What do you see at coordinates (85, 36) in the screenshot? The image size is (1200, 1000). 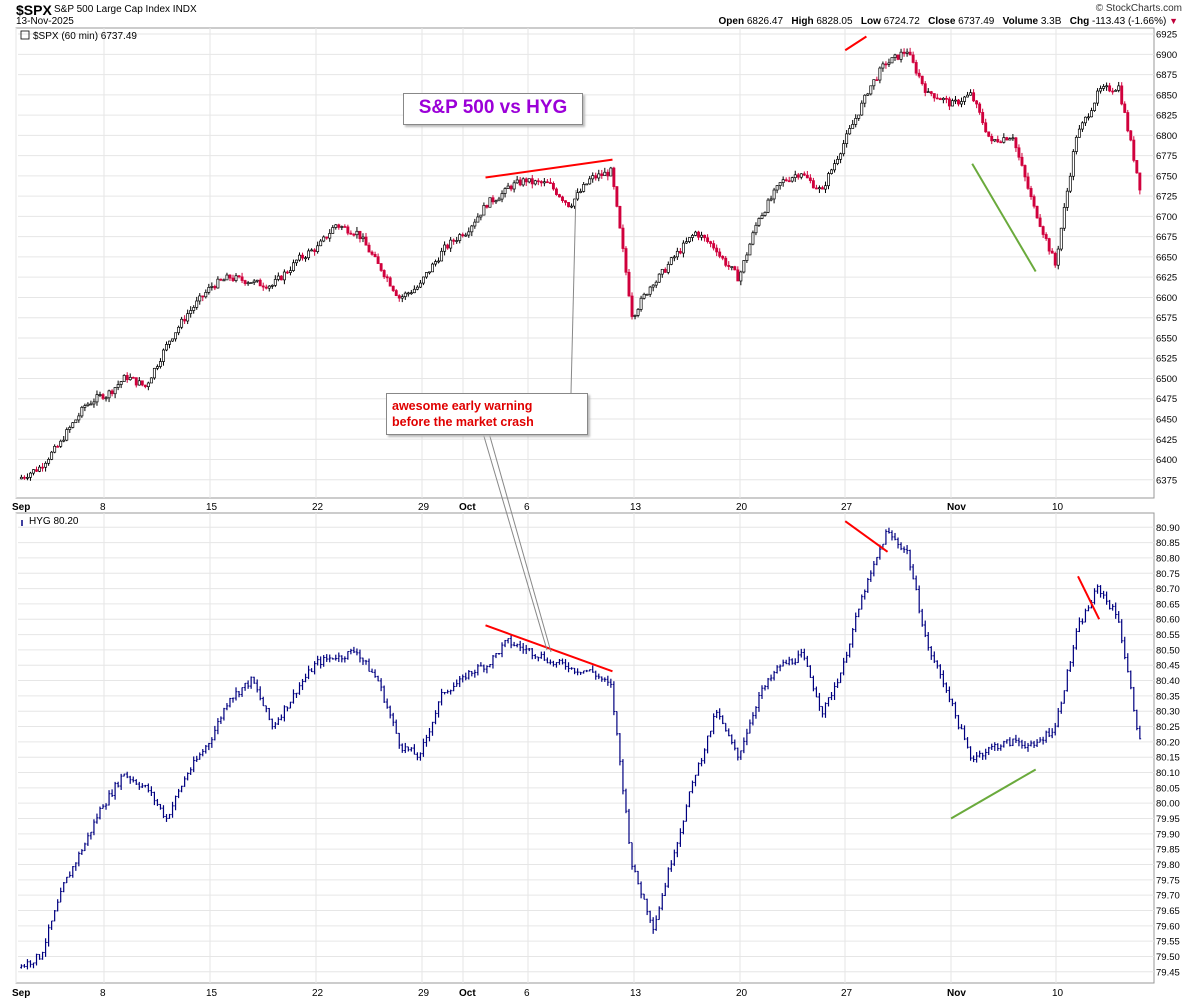 I see `spx-legend-label: $SPX (60 min) 6737.49` at bounding box center [85, 36].